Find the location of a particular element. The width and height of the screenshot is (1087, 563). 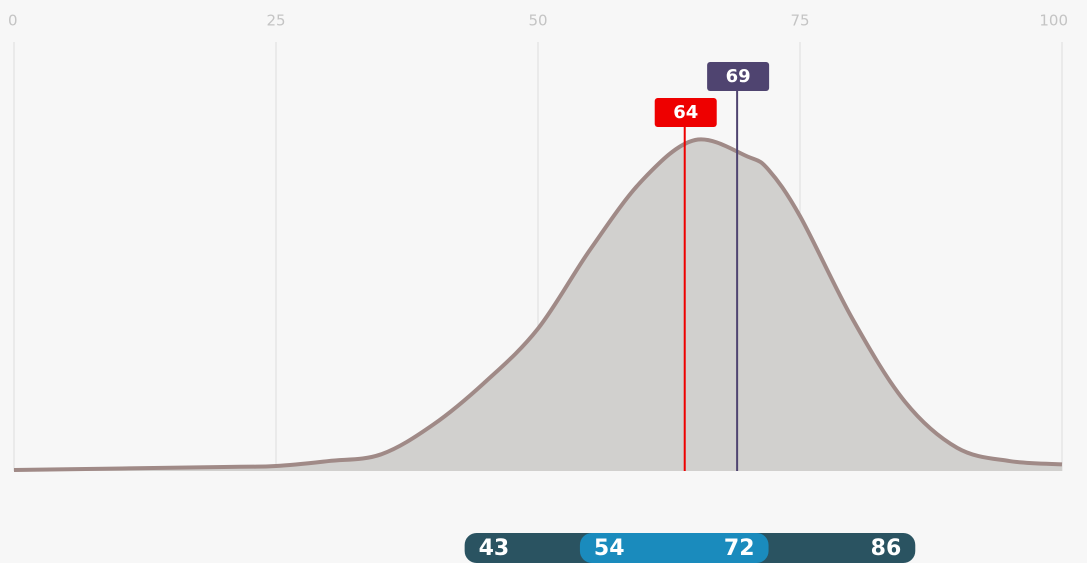

x-tick-label: 0 is located at coordinates (13, 21).